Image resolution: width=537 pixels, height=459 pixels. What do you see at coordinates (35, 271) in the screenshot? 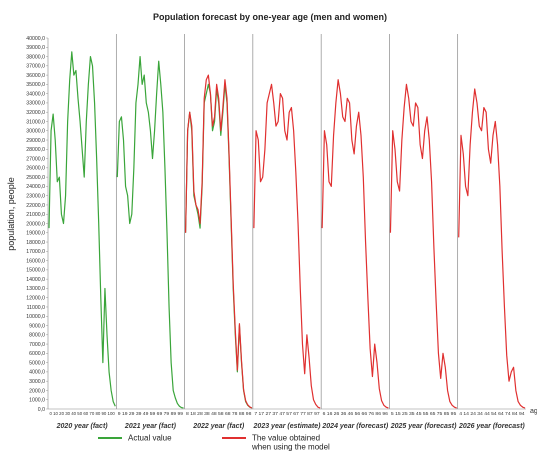
I see `y-tick-label: 15000,0` at bounding box center [35, 271].